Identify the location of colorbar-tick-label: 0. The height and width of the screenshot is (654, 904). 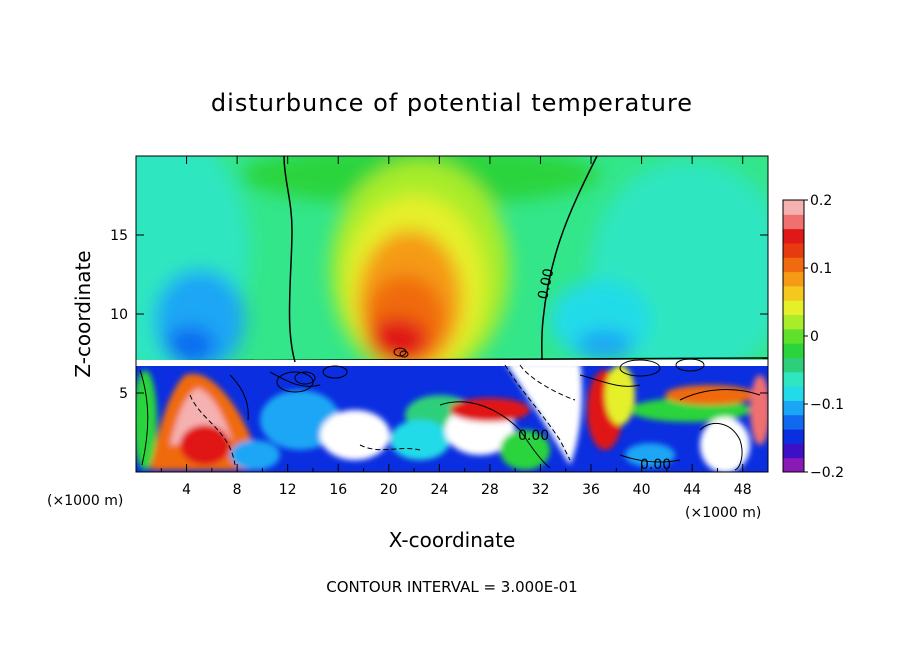
(814, 337).